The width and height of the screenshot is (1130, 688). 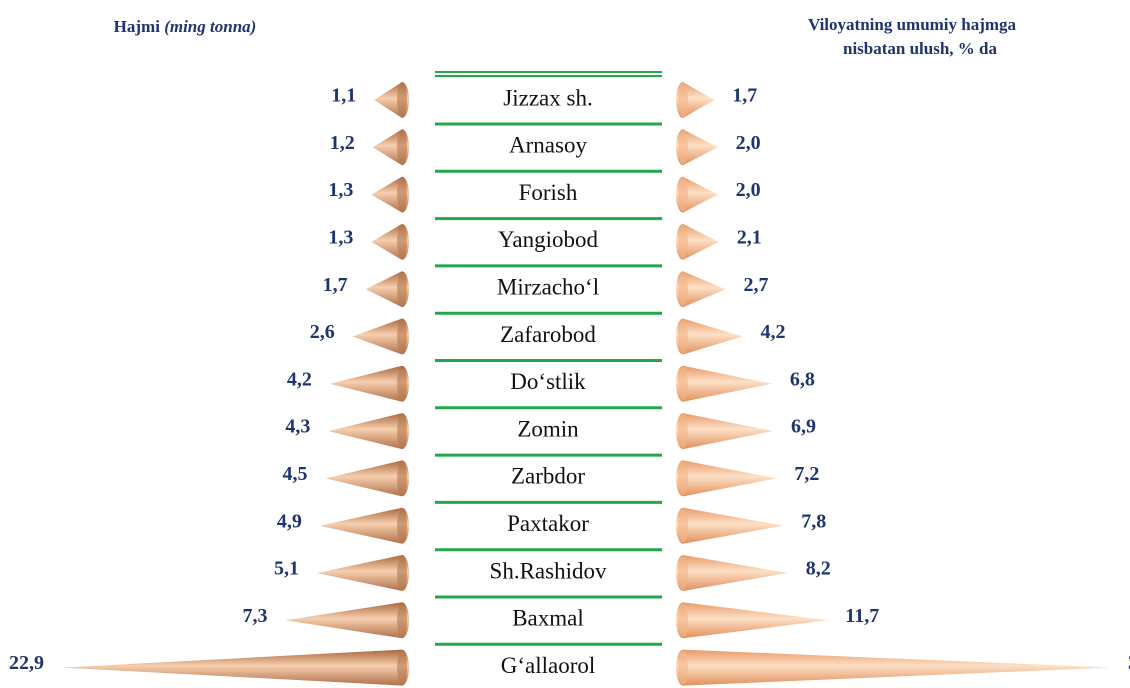 What do you see at coordinates (912, 24) in the screenshot?
I see `right-title: Viloyatning umumiy hajmga` at bounding box center [912, 24].